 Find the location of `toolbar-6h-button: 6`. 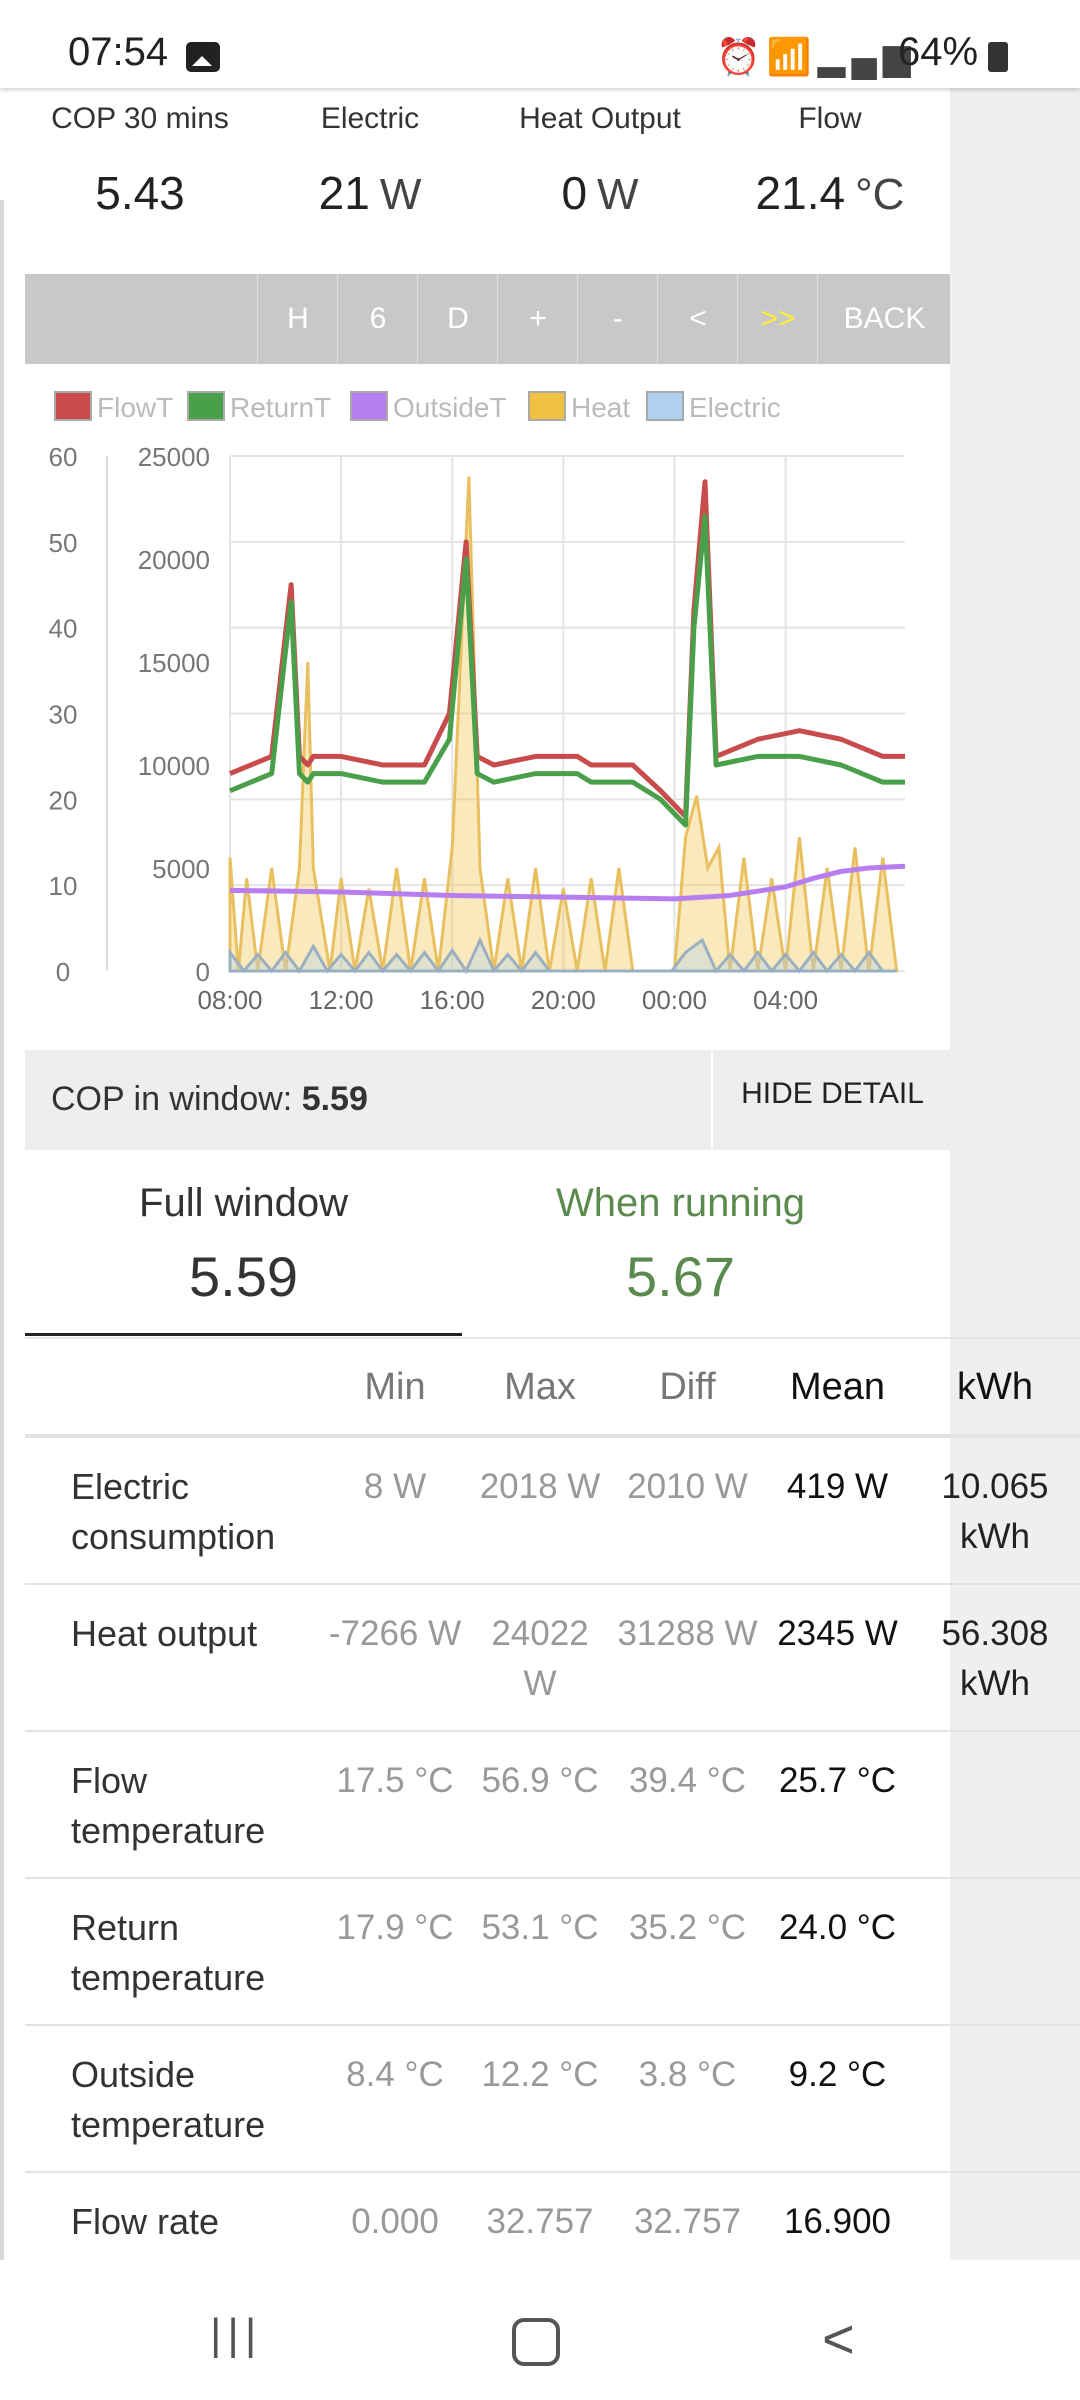

toolbar-6h-button: 6 is located at coordinates (377, 319).